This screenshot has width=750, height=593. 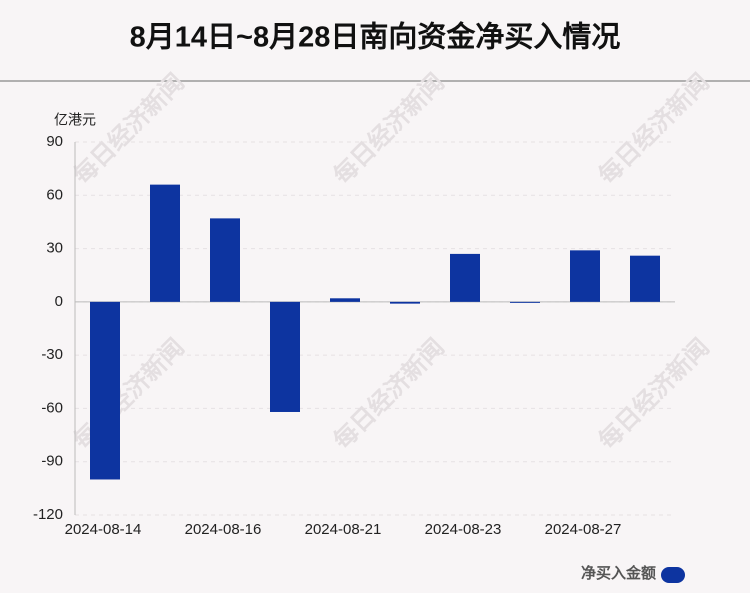 What do you see at coordinates (618, 573) in the screenshot?
I see `legend-label: 净买入金额` at bounding box center [618, 573].